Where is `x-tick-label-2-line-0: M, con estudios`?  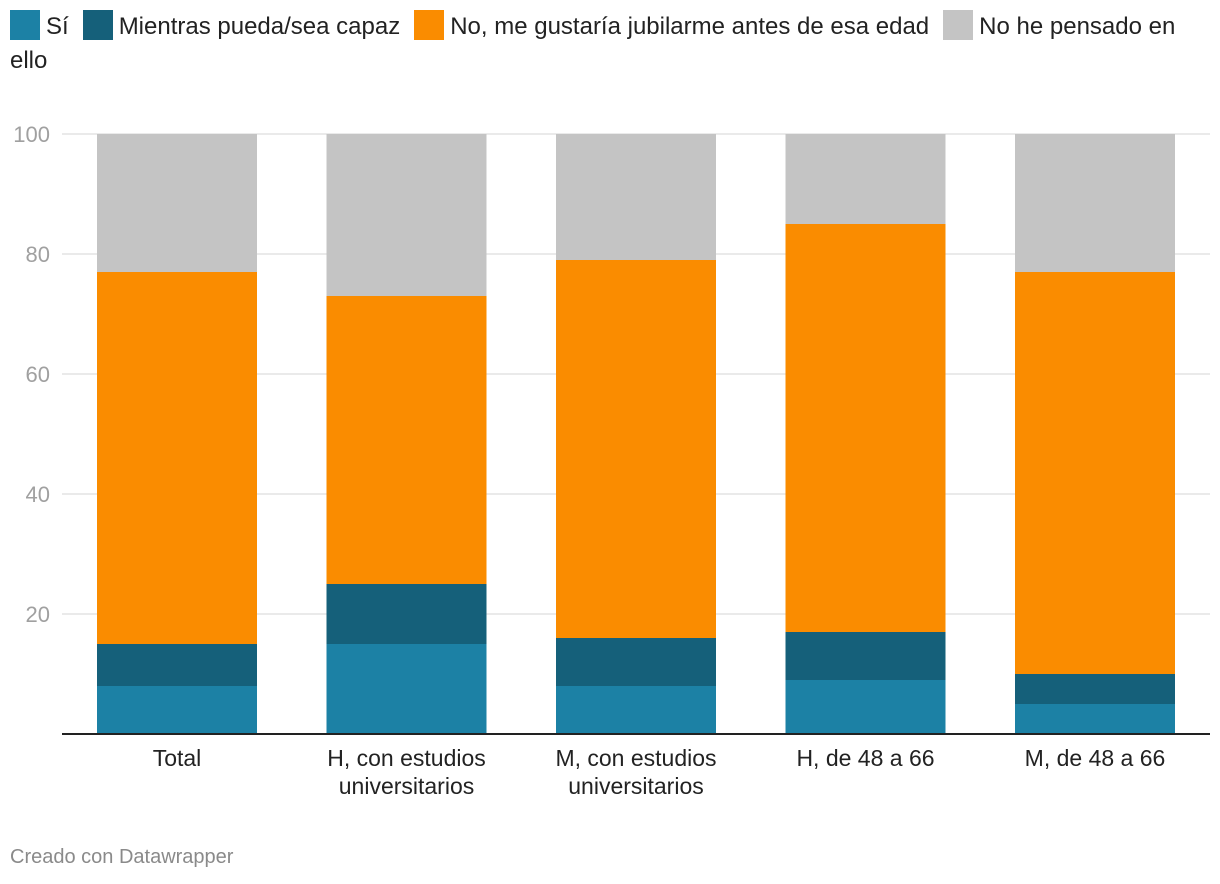
x-tick-label-2-line-0: M, con estudios is located at coordinates (635, 758).